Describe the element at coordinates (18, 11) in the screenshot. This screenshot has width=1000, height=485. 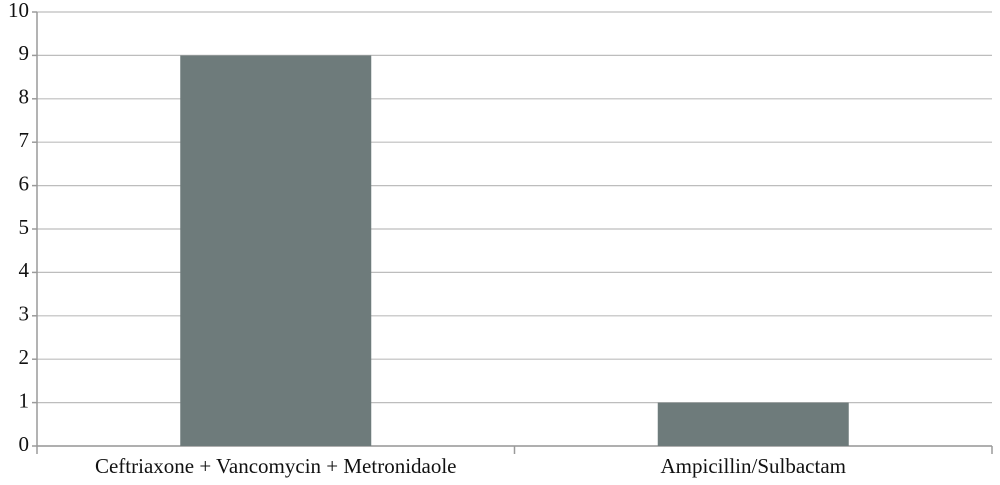
I see `y-tick-label: 10` at that location.